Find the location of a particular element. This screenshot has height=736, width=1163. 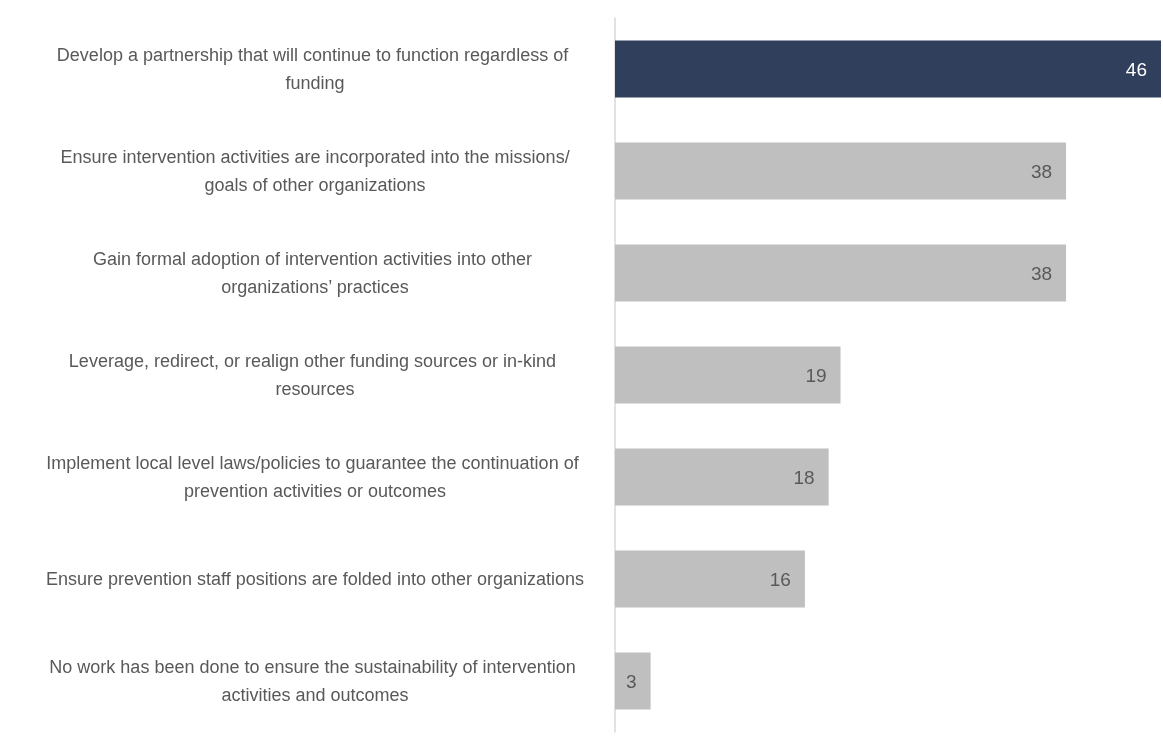

y-tick-label: No work has been done to ensure the sustainability of intervention activities and outcomes is located at coordinates (315, 681).